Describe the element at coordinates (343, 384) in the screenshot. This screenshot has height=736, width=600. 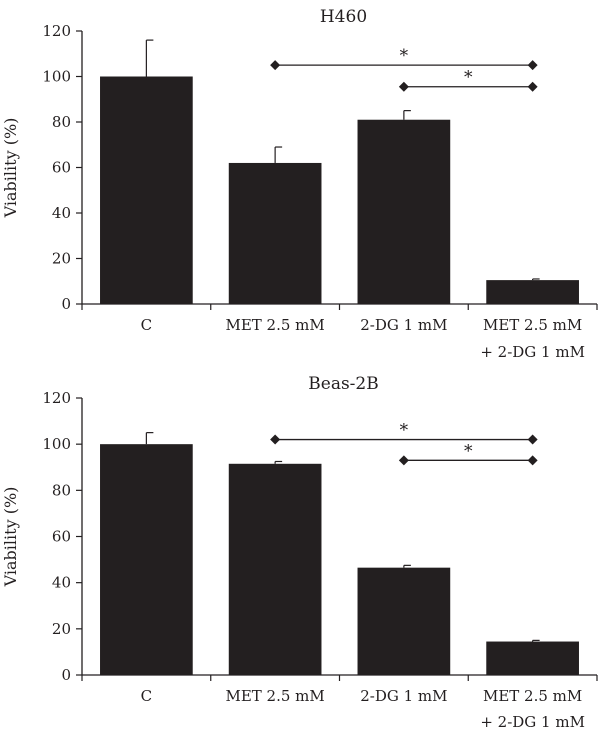
I see `chart-title: Beas-2B` at that location.